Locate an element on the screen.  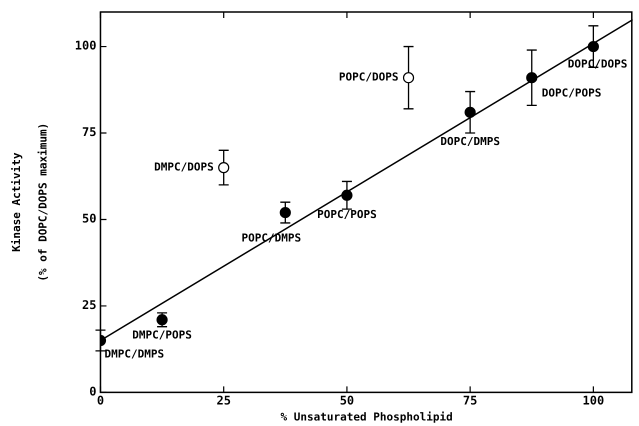
annotation: DOPC/DMPS is located at coordinates (470, 141).